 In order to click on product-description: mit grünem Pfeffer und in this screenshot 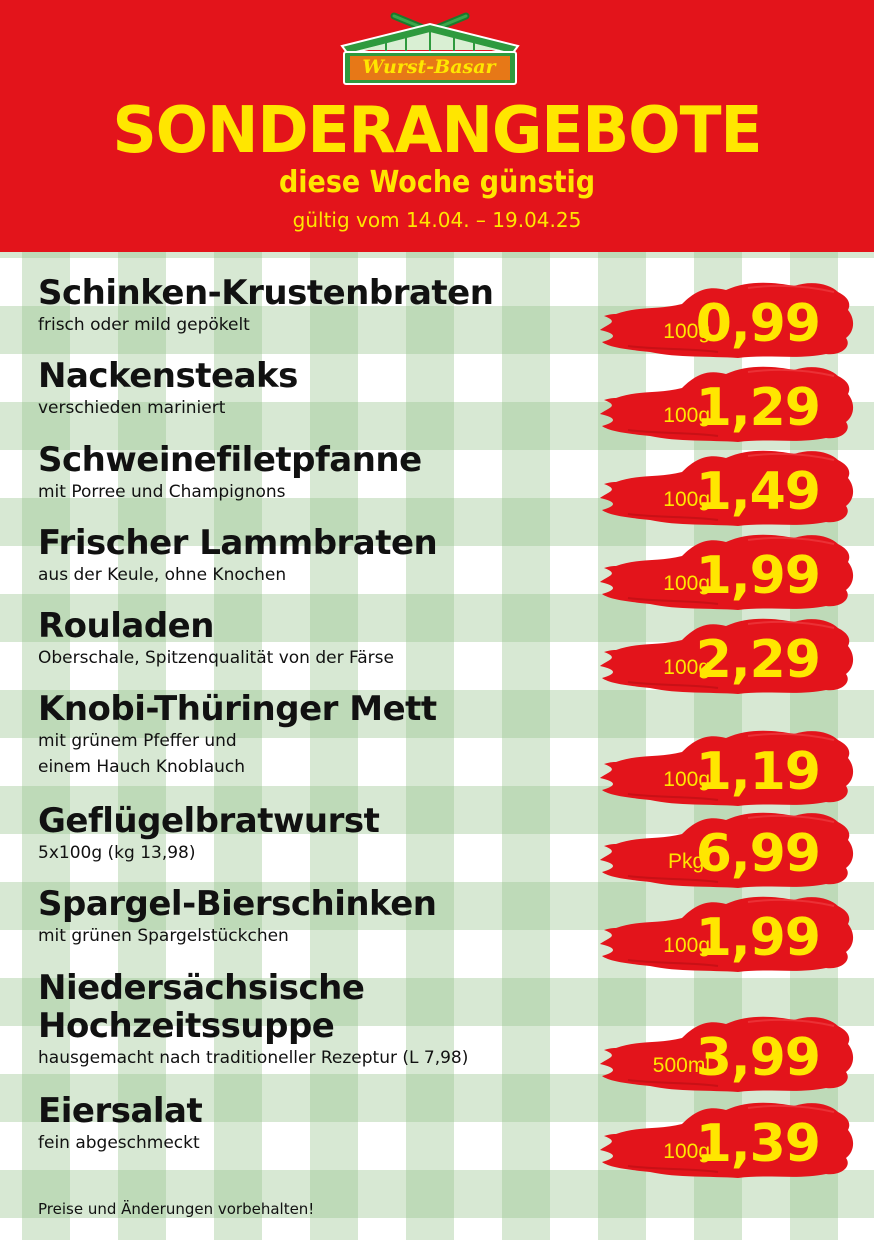, I will do `click(137, 741)`.